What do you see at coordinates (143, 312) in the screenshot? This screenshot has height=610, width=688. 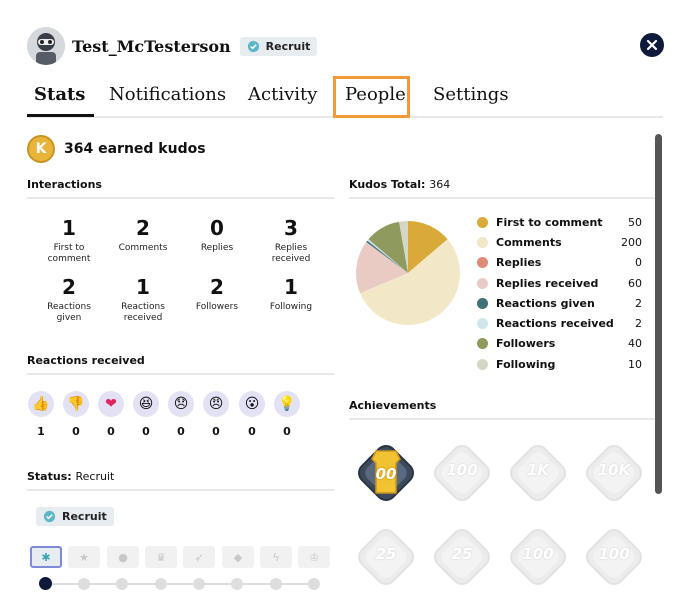 I see `stat-label: Reactions received` at bounding box center [143, 312].